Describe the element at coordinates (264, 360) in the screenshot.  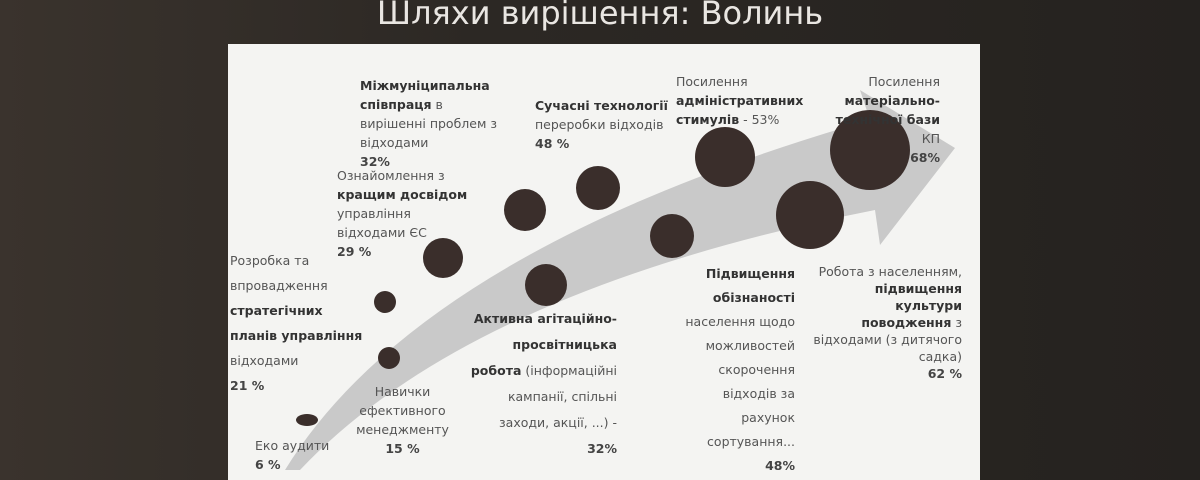
I see `text: відходами` at that location.